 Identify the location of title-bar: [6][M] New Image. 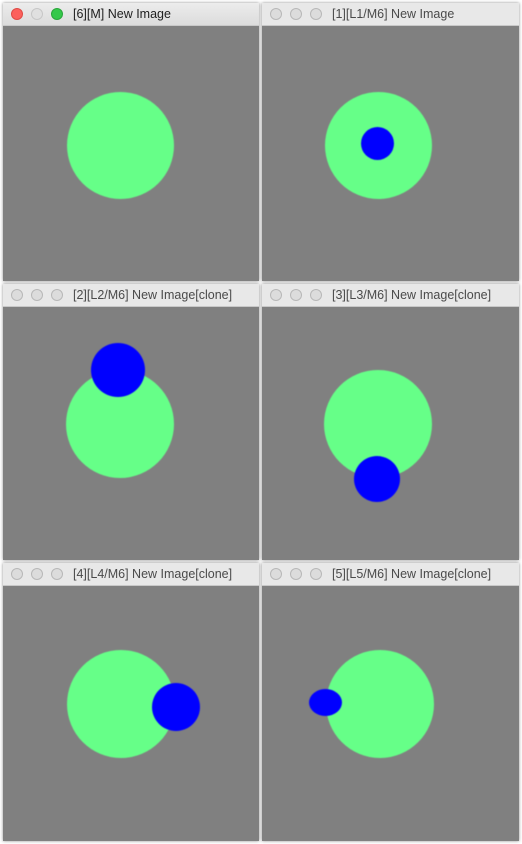
(131, 14).